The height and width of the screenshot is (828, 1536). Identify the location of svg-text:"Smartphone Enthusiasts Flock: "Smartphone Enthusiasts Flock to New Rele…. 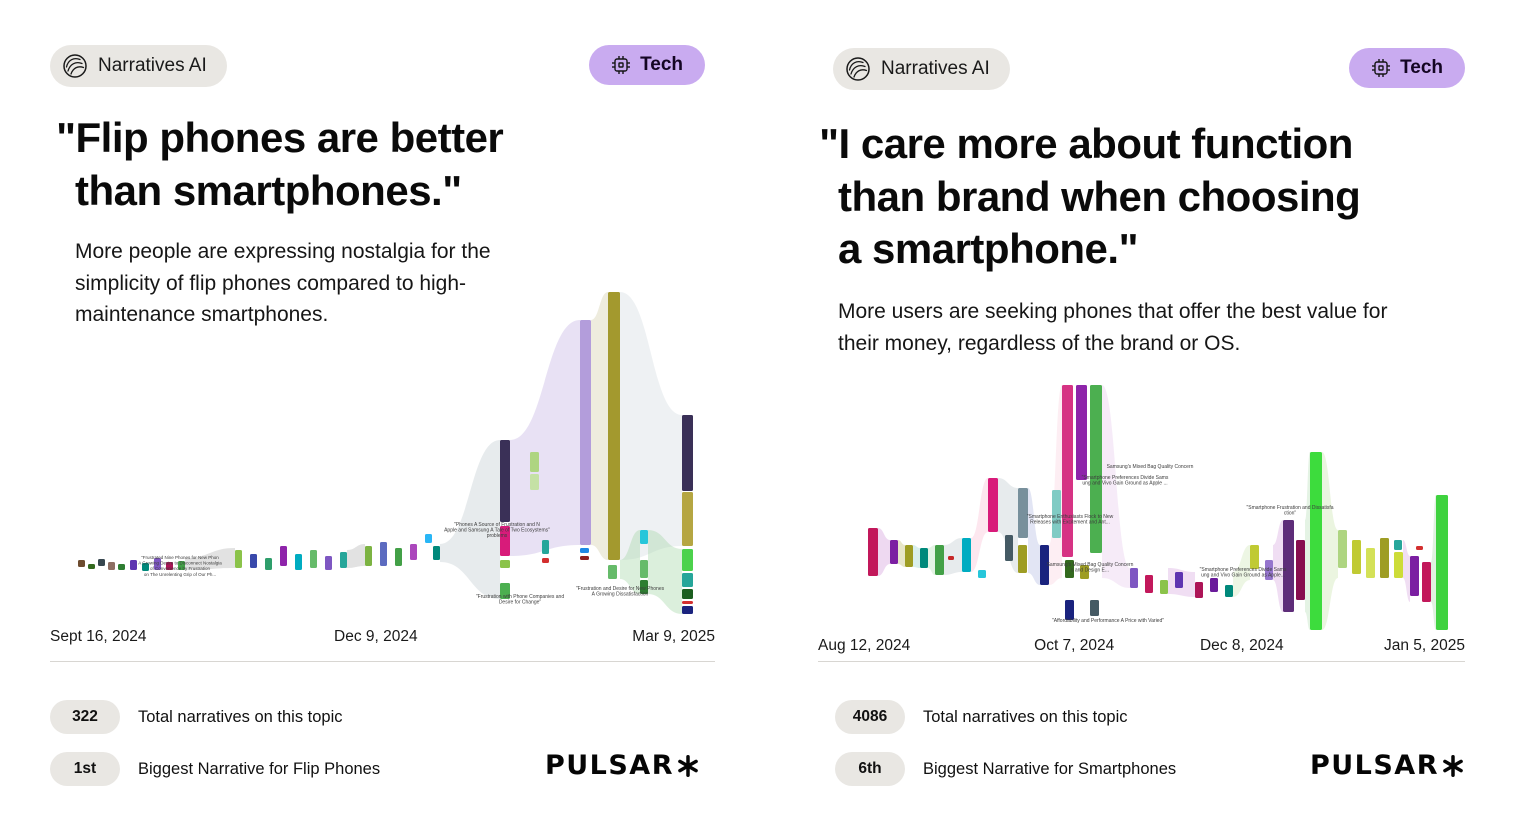
(1070, 520).